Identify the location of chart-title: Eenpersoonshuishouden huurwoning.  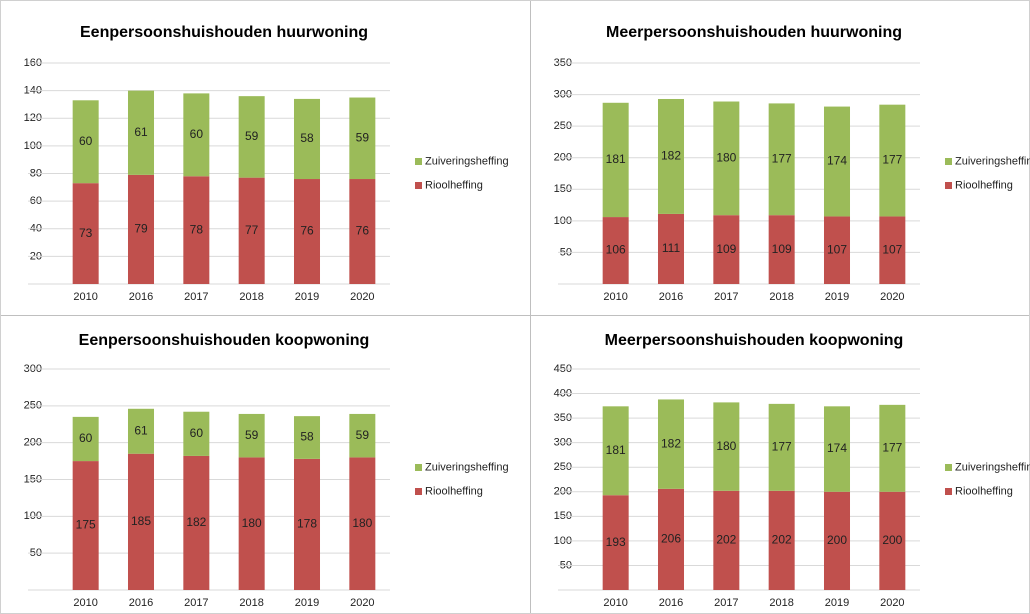
(224, 32).